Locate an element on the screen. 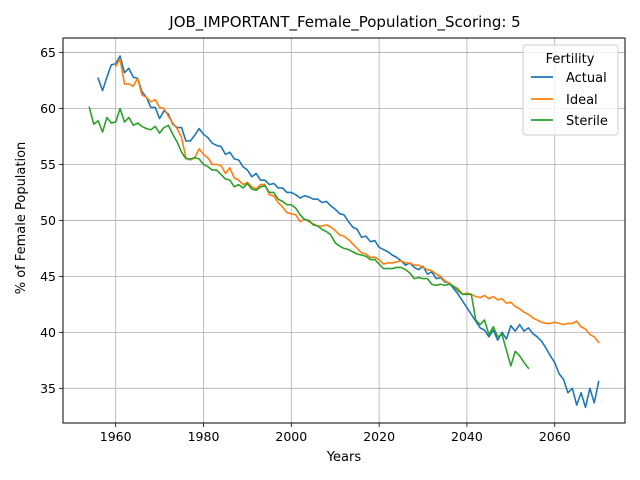 This screenshot has height=480, width=640. y-tick-label: 60 is located at coordinates (48, 108).